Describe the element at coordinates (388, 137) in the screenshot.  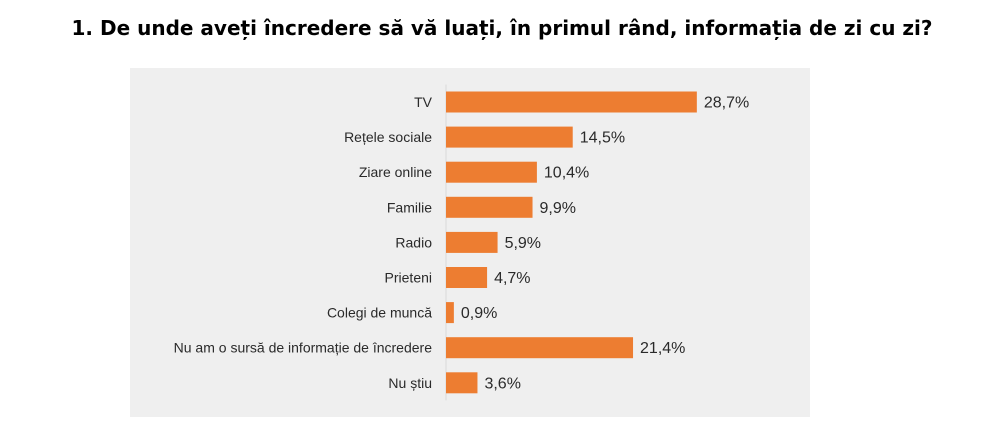
I see `category-label: Rețele sociale` at that location.